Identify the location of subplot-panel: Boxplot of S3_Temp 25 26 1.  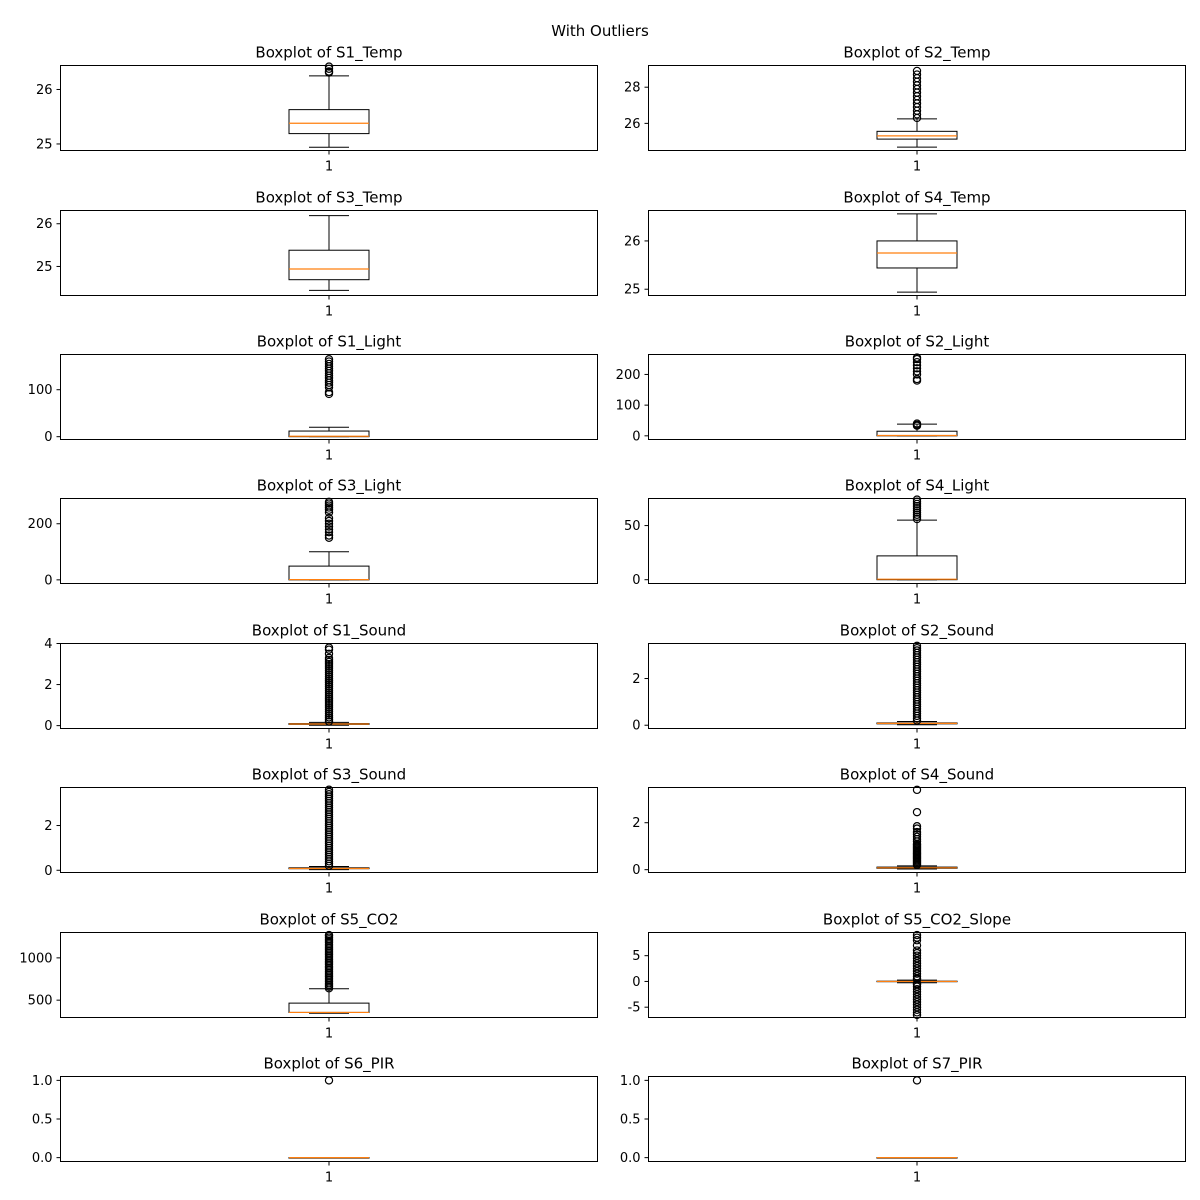
(317, 254).